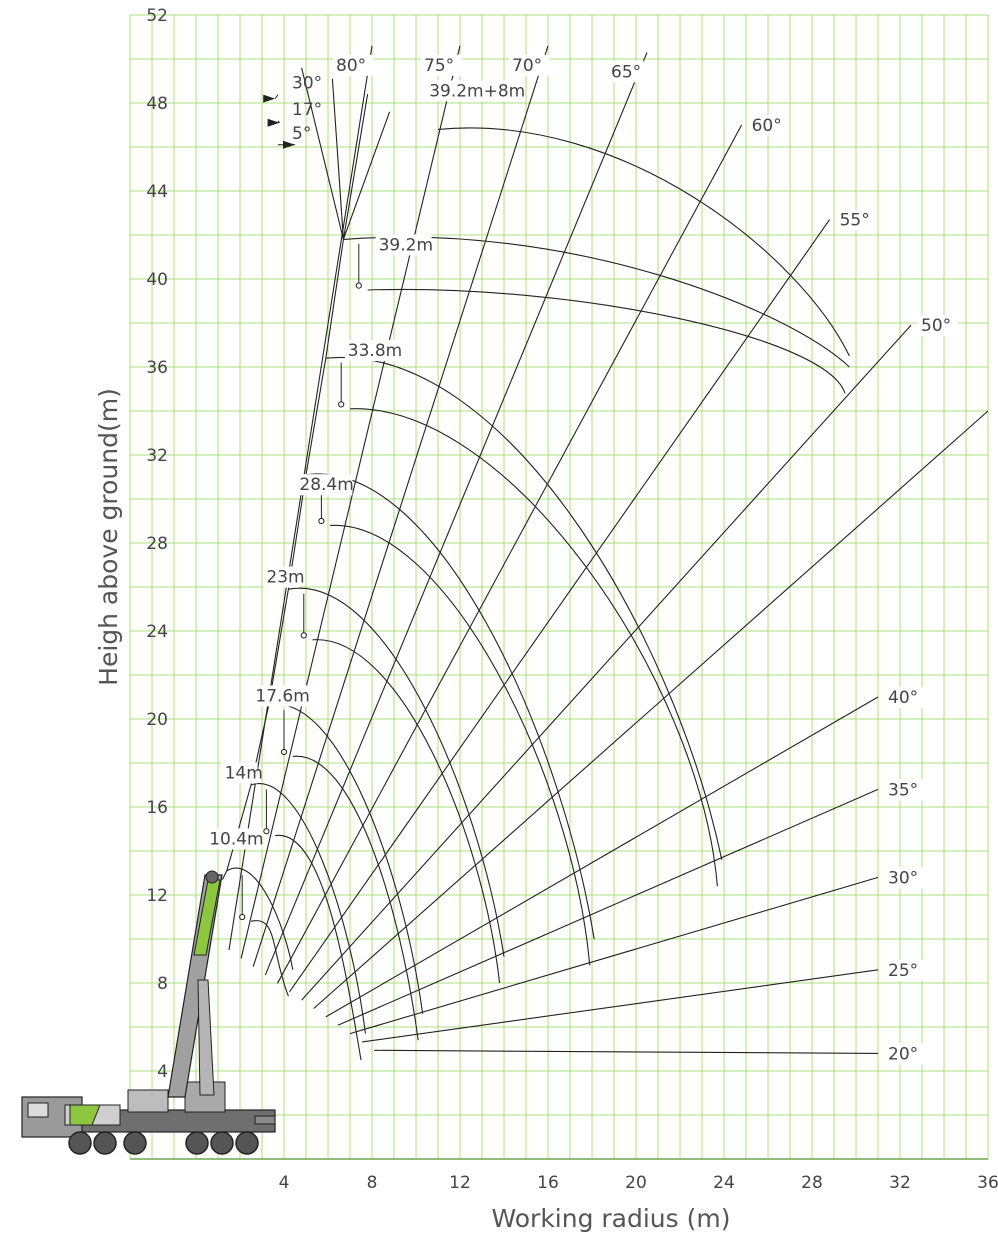 This screenshot has height=1239, width=998. Describe the element at coordinates (157, 456) in the screenshot. I see `y-tick-label: 32` at that location.